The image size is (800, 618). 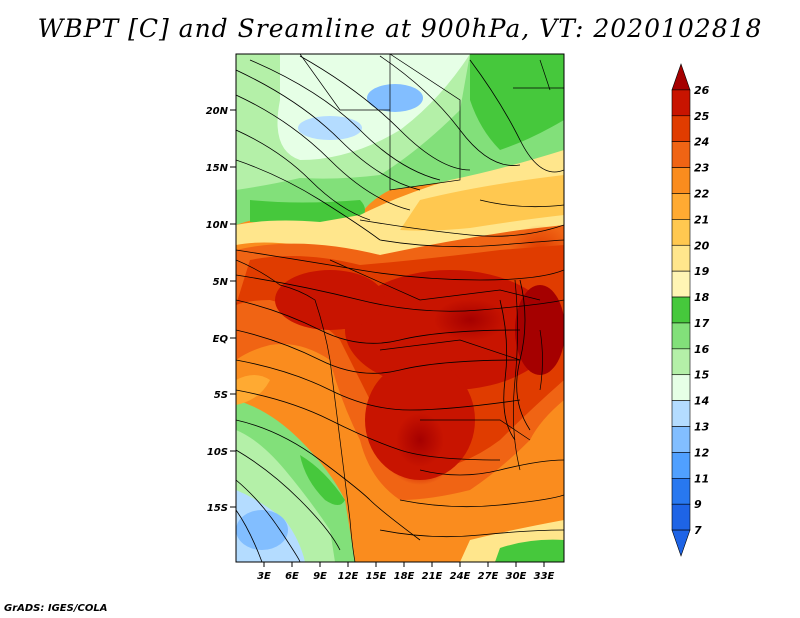 What do you see at coordinates (217, 111) in the screenshot?
I see `lat-label: 20N` at bounding box center [217, 111].